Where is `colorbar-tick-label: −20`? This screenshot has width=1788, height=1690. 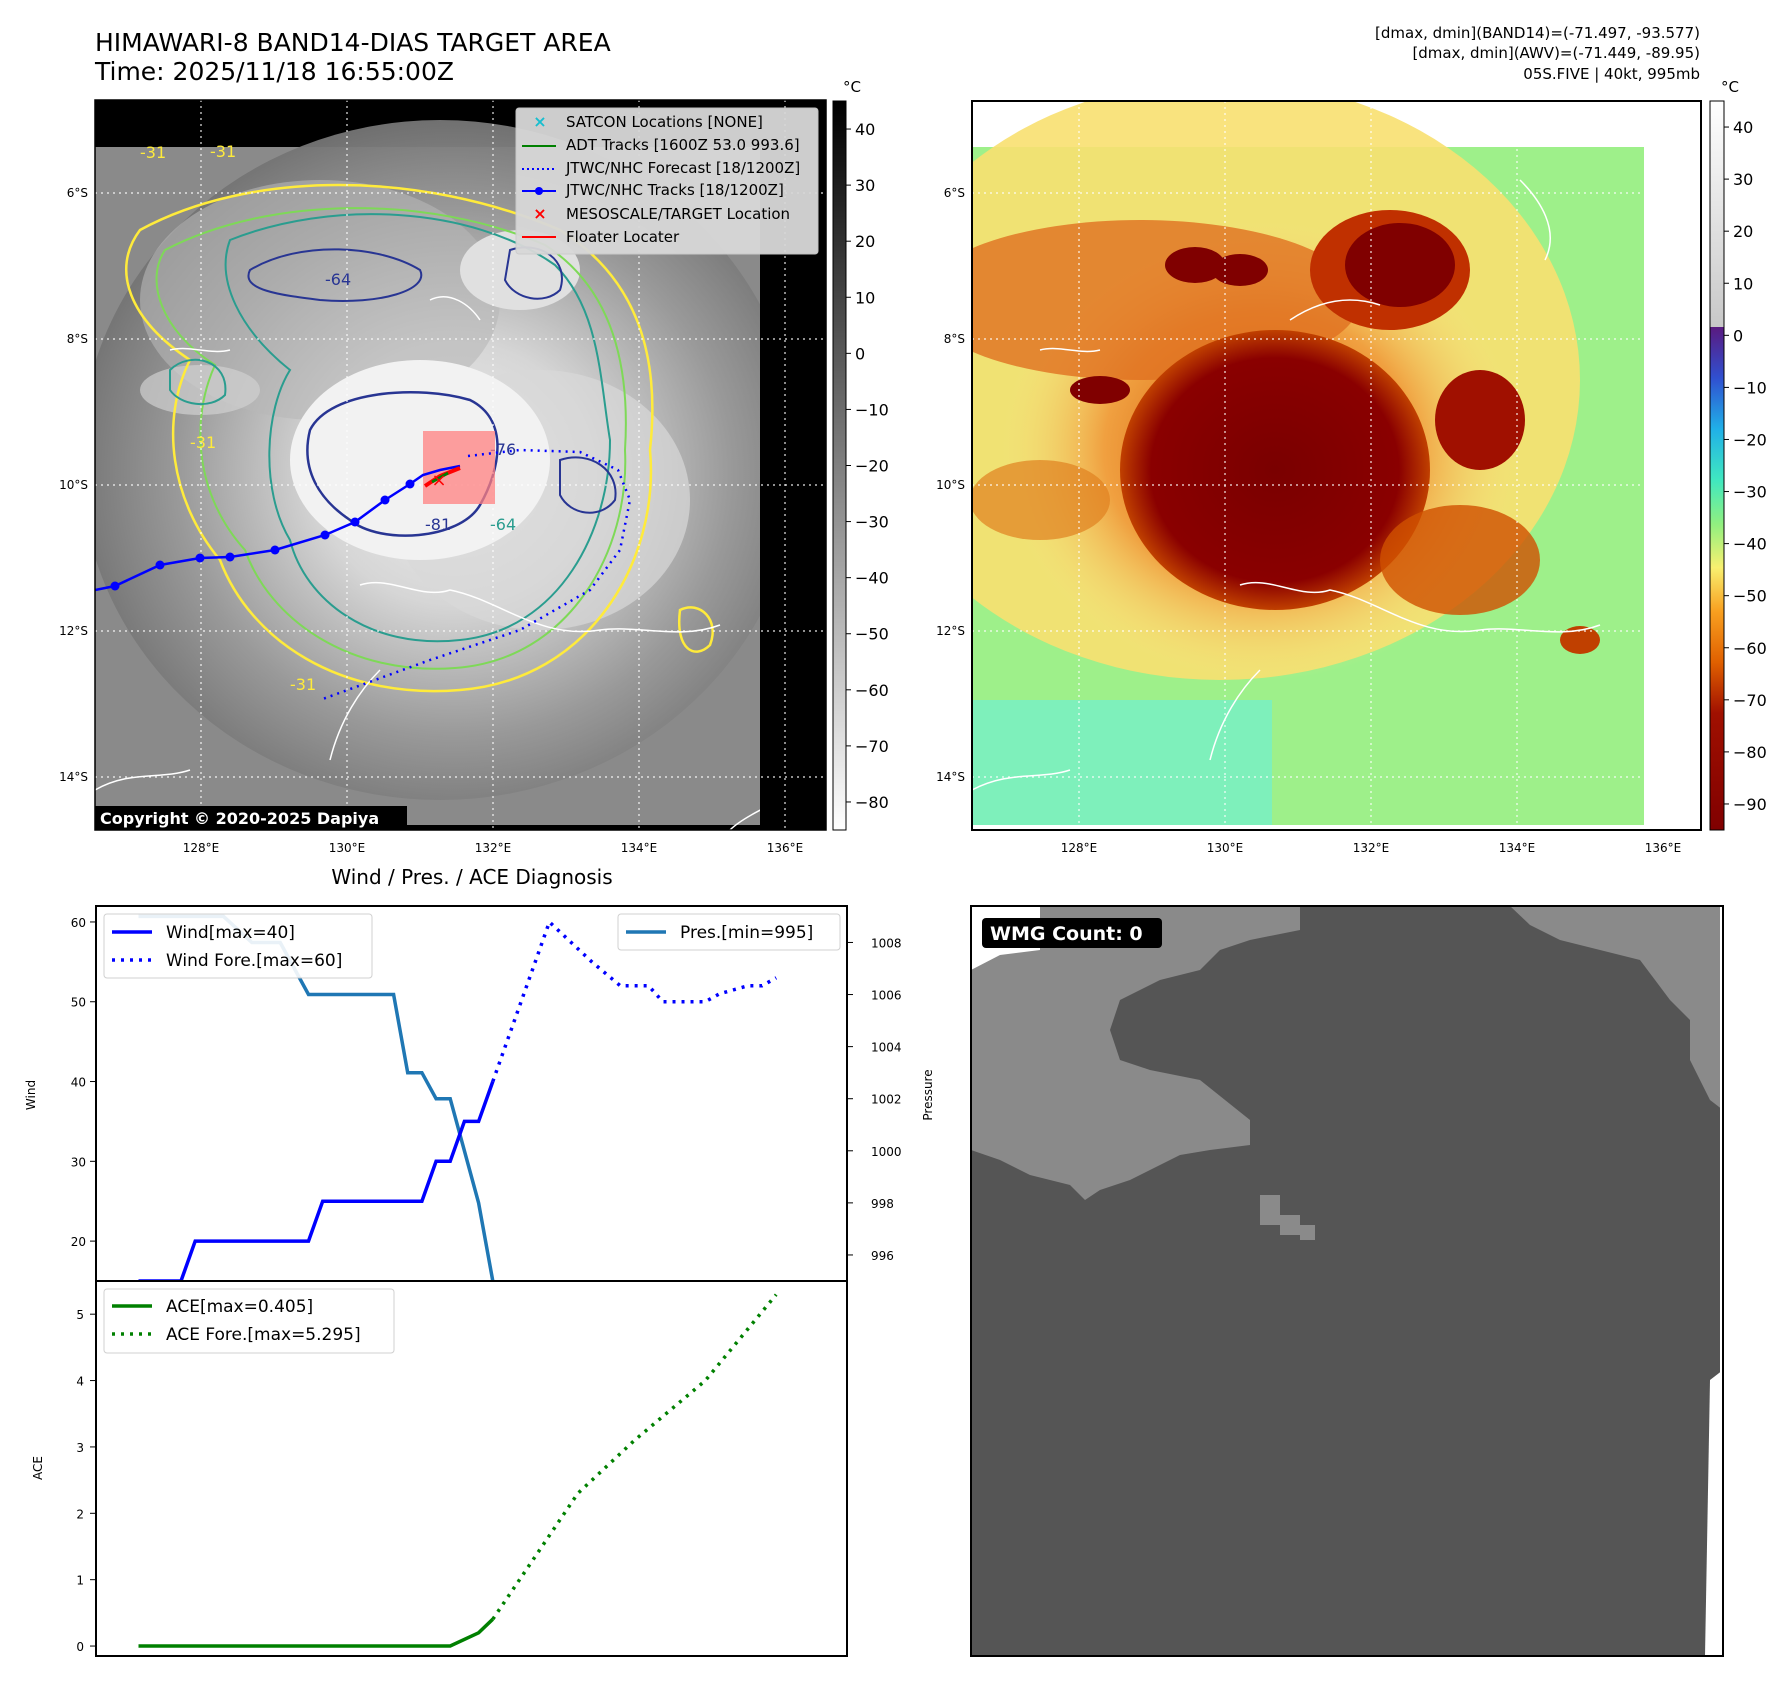 colorbar-tick-label: −20 is located at coordinates (1750, 439).